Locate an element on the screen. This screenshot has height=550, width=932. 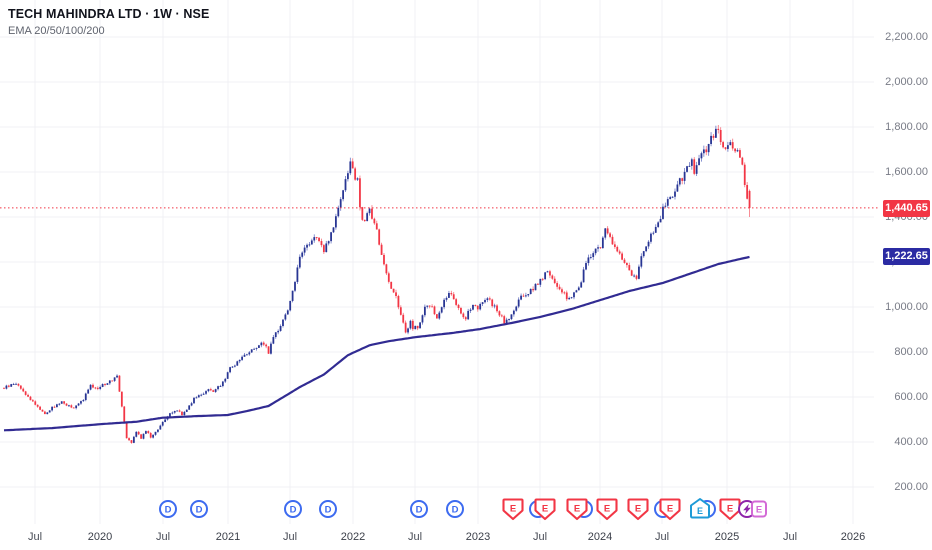
price-tick-label: 1,600.00 is located at coordinates (906, 171).